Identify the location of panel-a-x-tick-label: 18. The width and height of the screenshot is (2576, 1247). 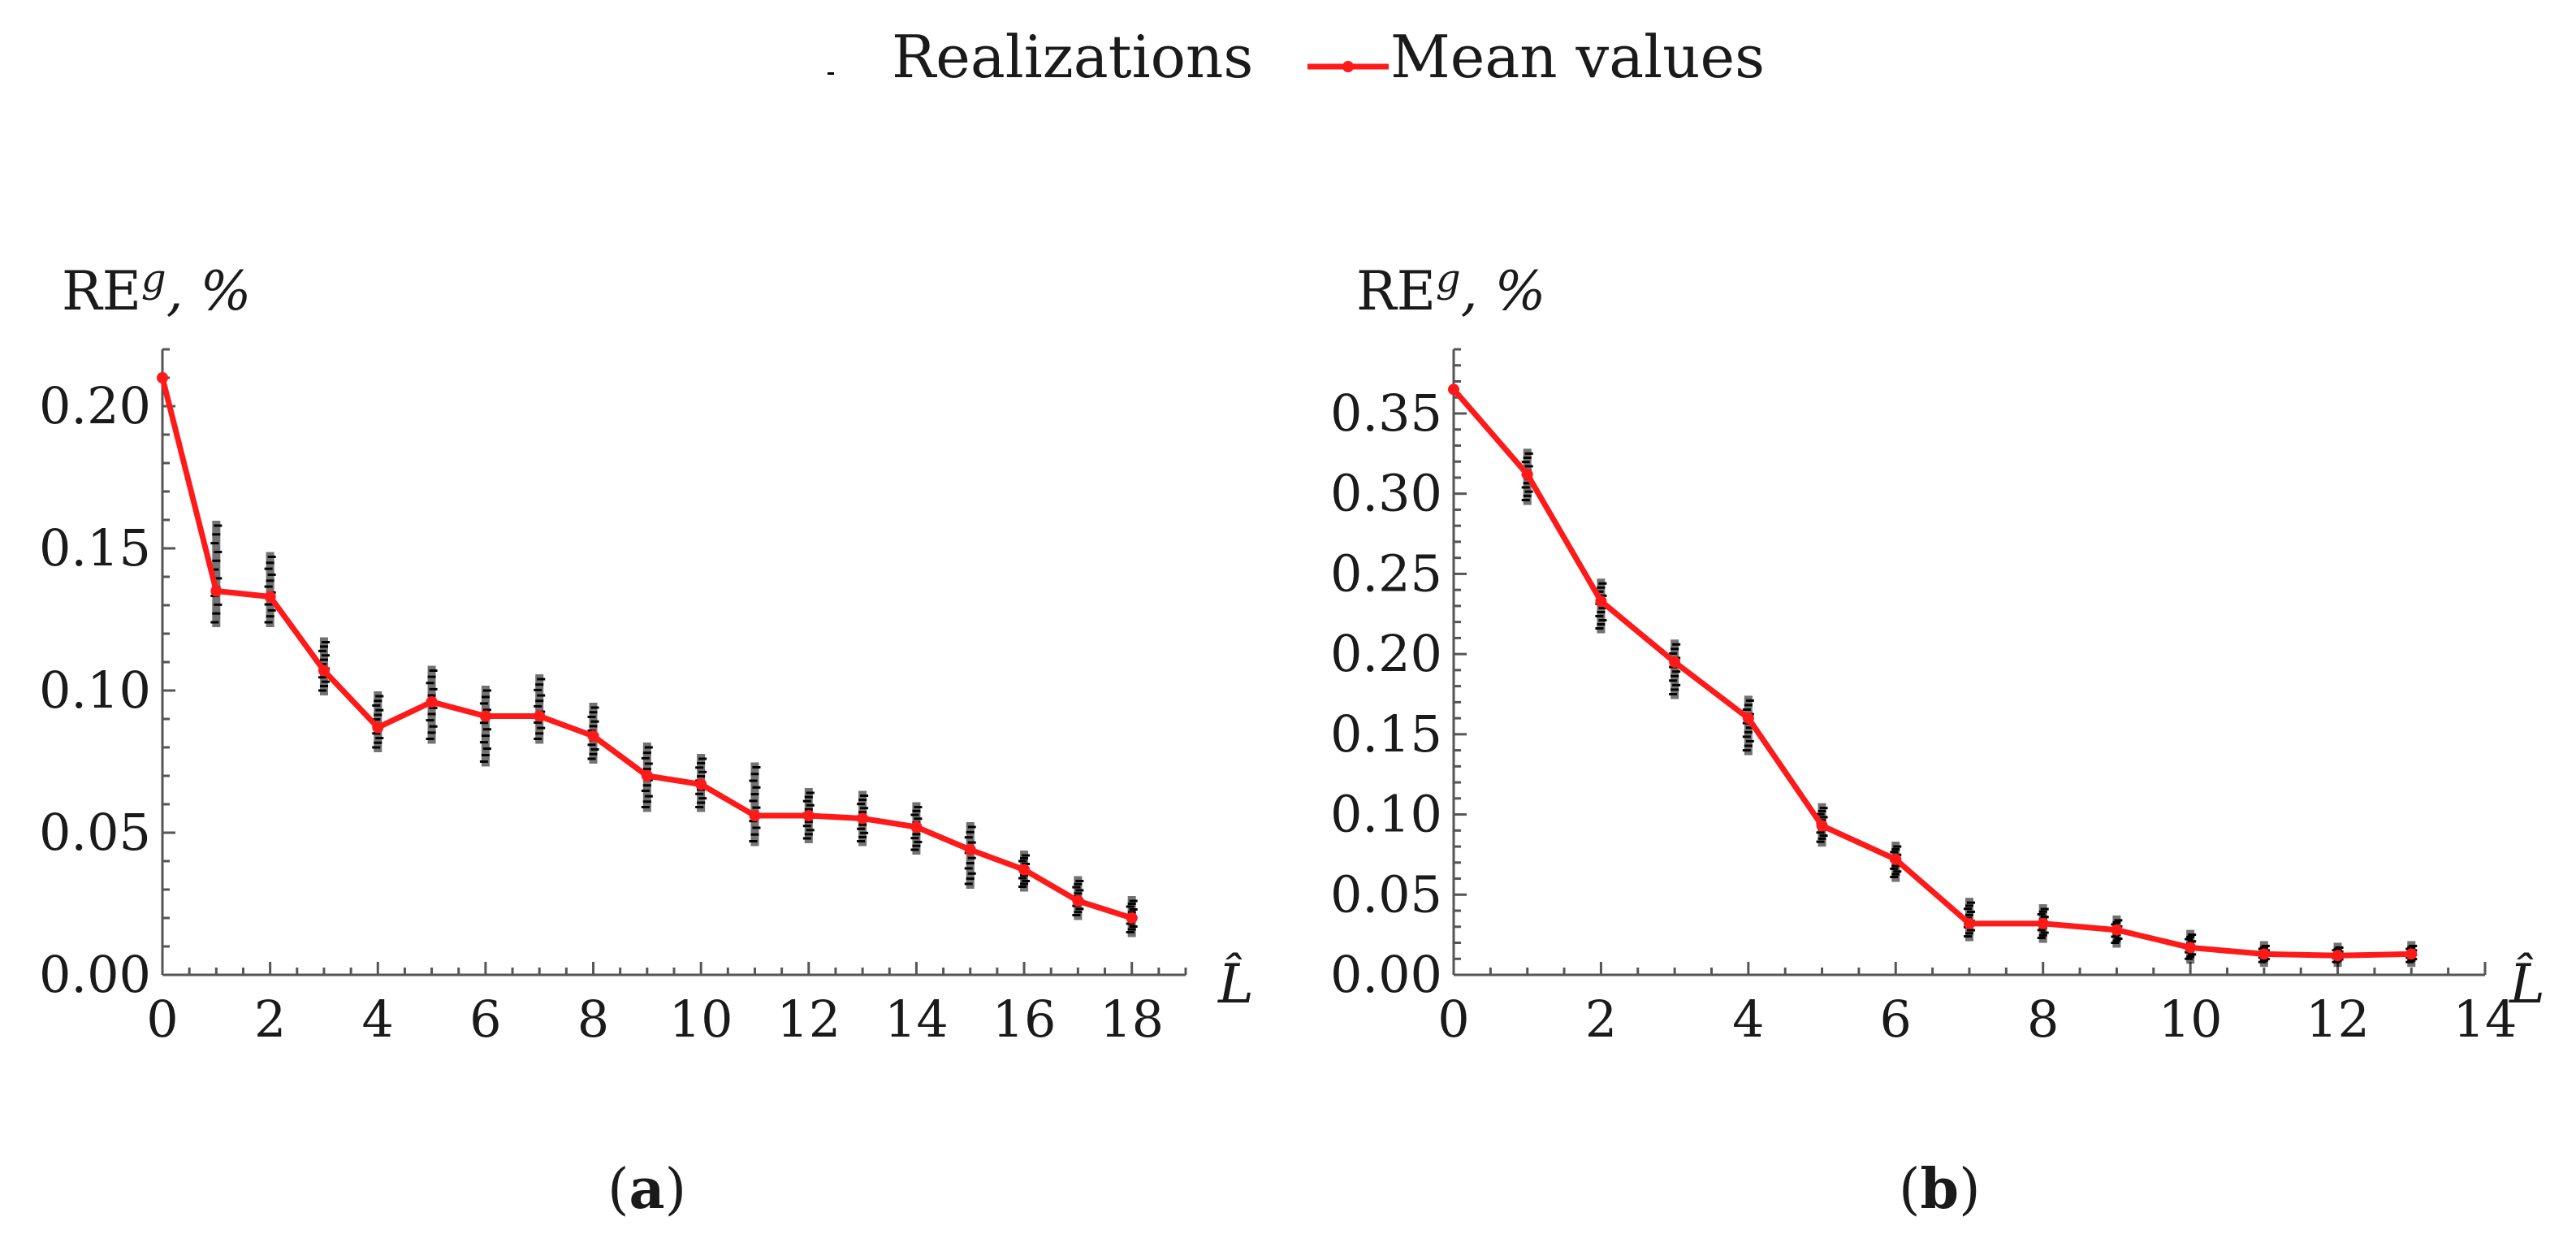
(1132, 1019).